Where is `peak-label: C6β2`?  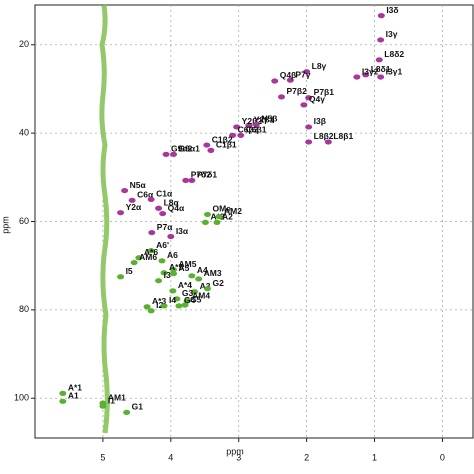 peak-label: C6β2 is located at coordinates (248, 130).